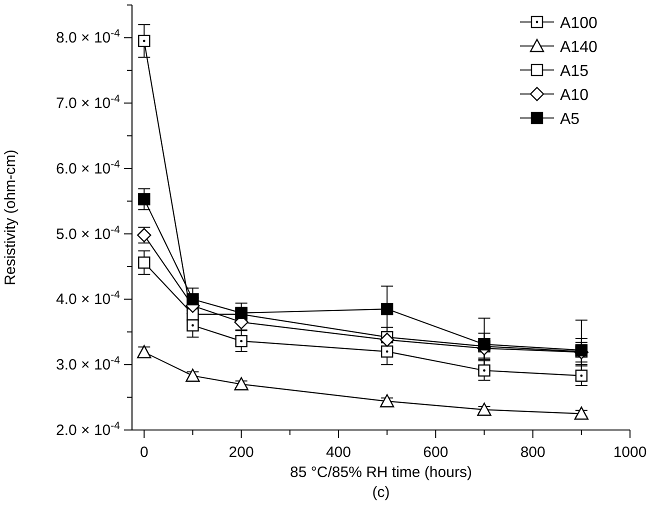 This screenshot has width=660, height=516. I want to click on y-tick-label: 3.0 × 10$^{-4}$, so click(88, 364).